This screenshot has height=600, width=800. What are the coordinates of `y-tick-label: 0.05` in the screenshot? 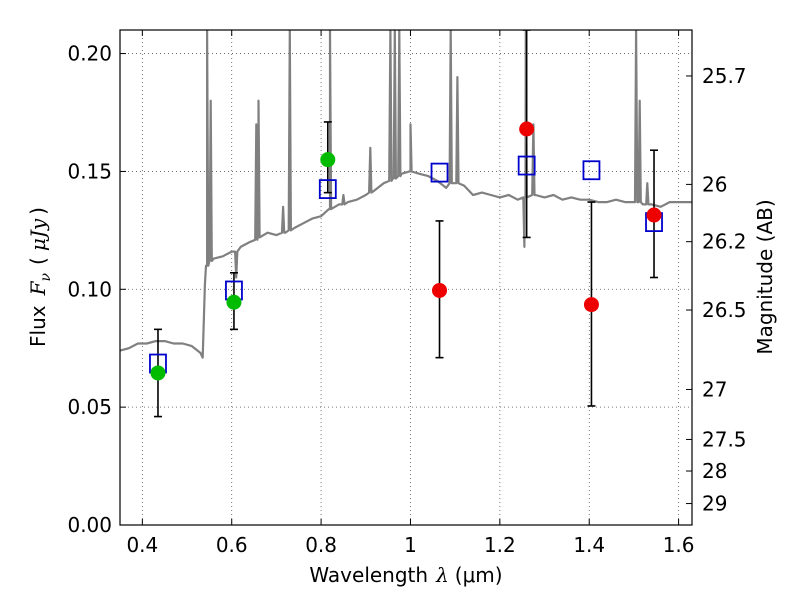 It's located at (89, 407).